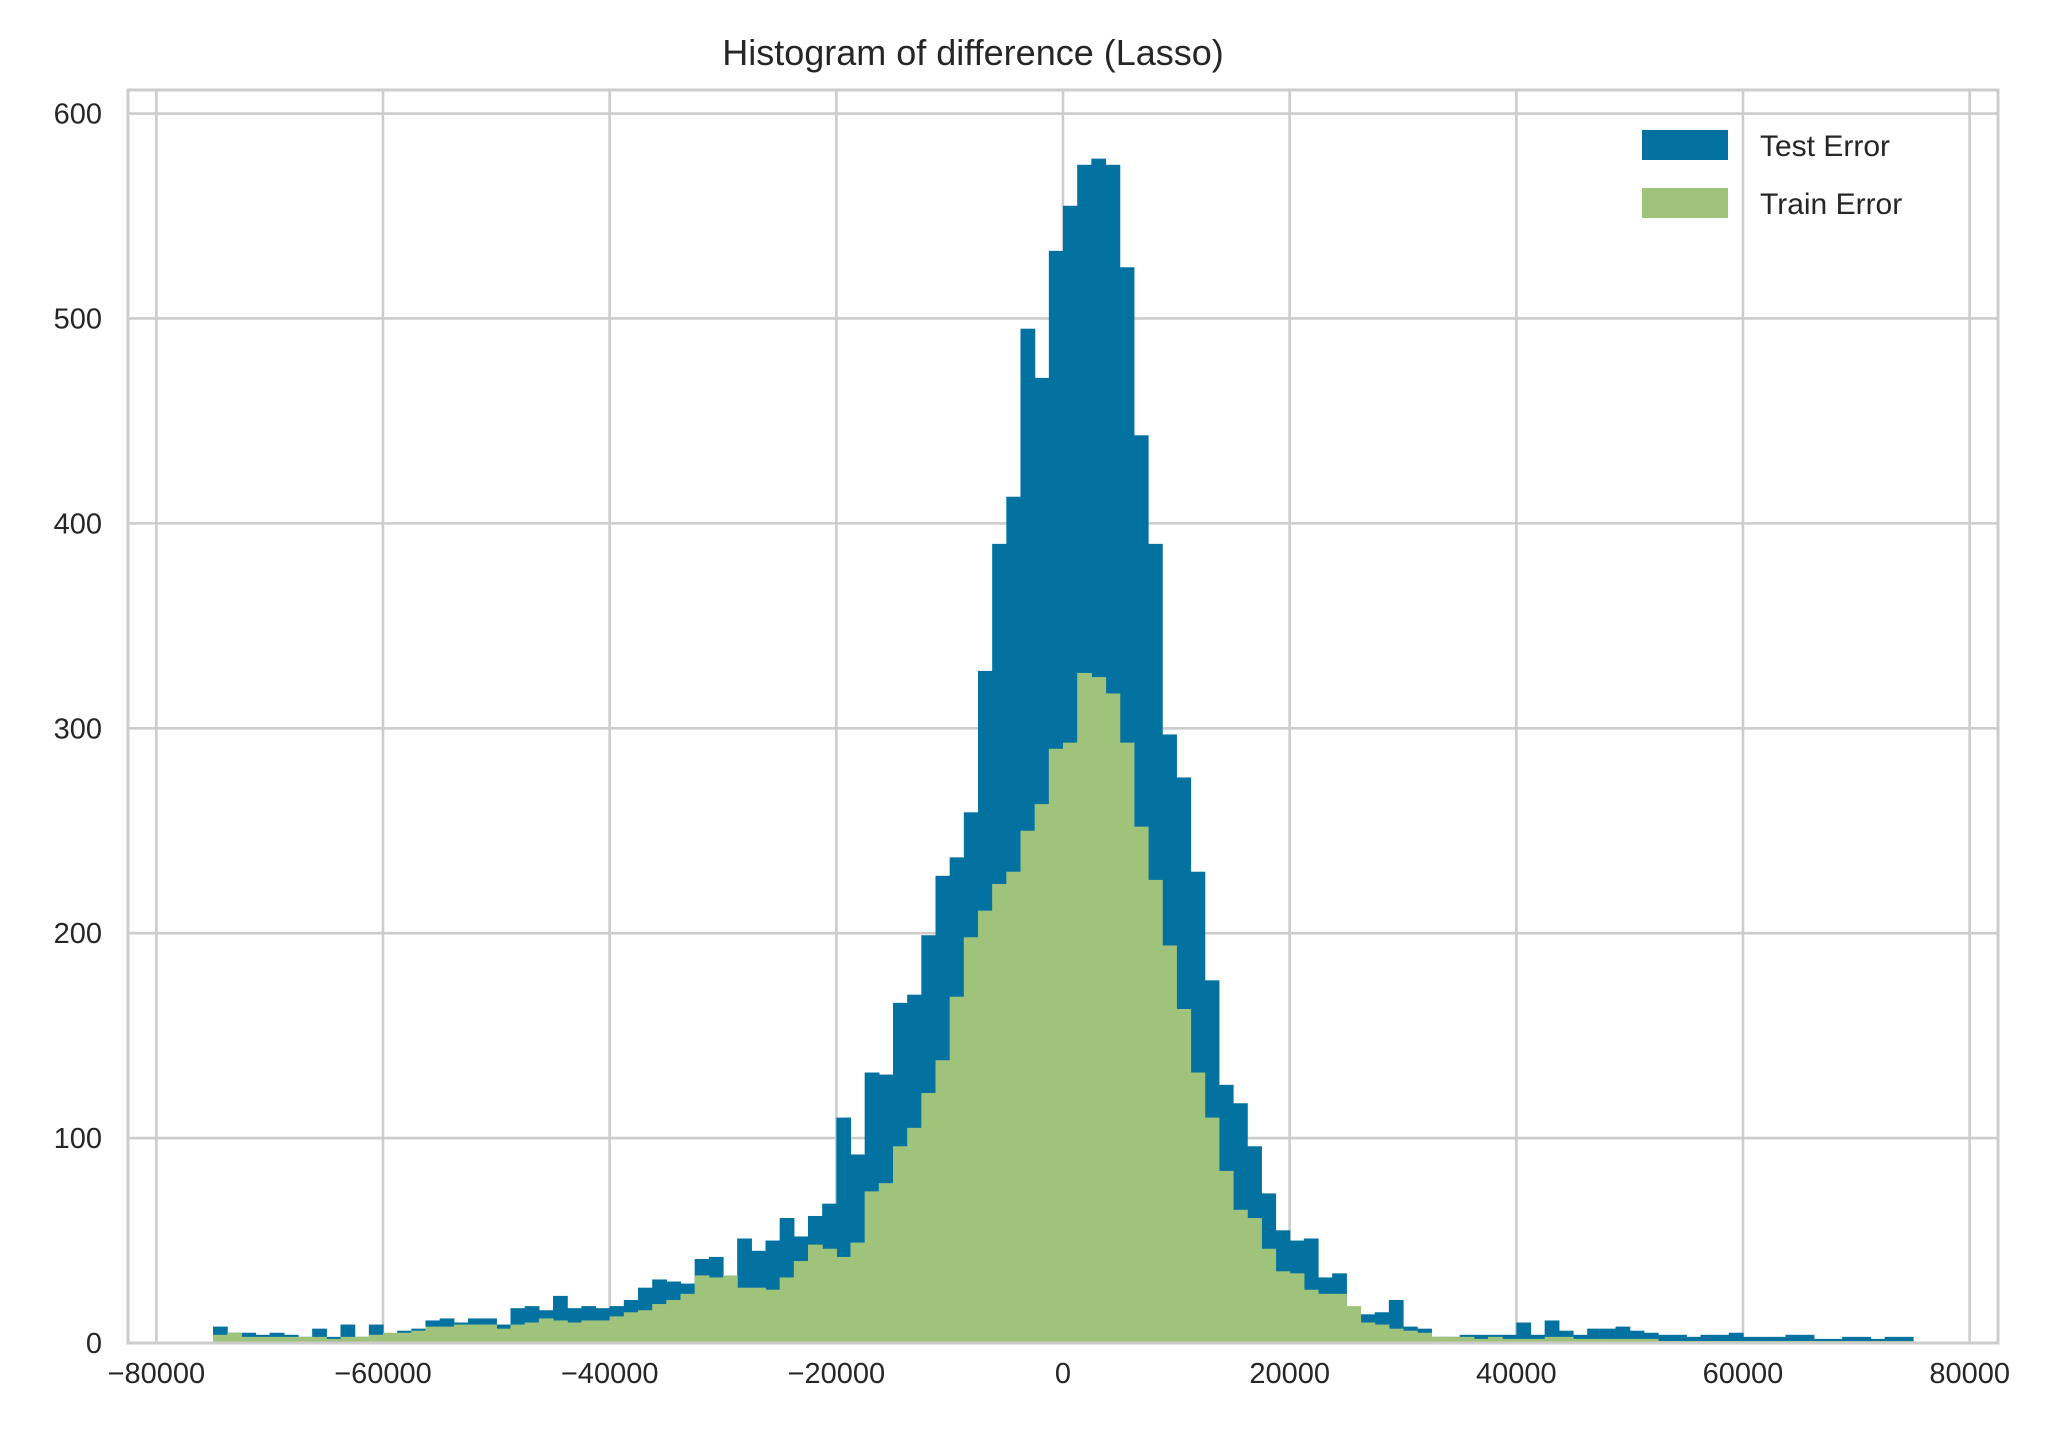  Describe the element at coordinates (383, 1374) in the screenshot. I see `x-tick-label: −60000` at that location.